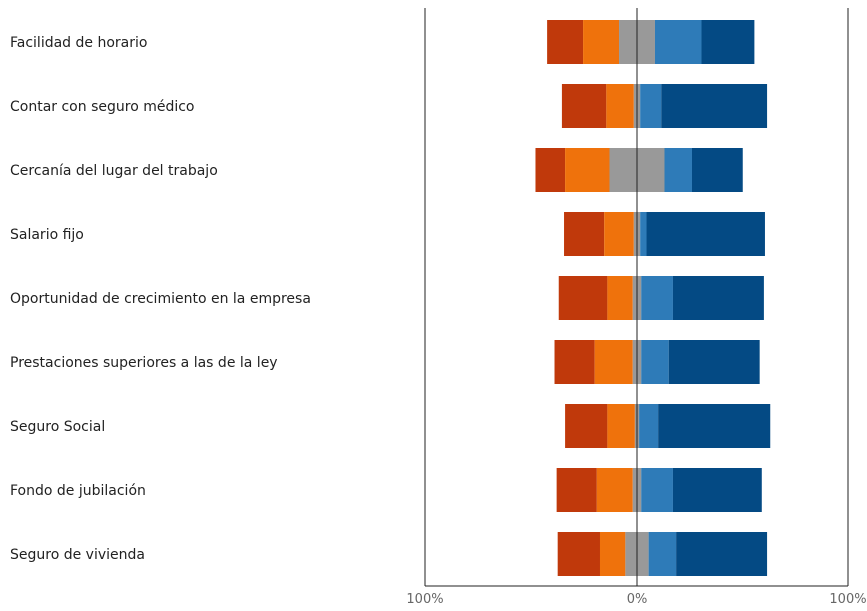 The width and height of the screenshot is (867, 611). What do you see at coordinates (78, 43) in the screenshot?
I see `category-label: Facilidad de horario` at bounding box center [78, 43].